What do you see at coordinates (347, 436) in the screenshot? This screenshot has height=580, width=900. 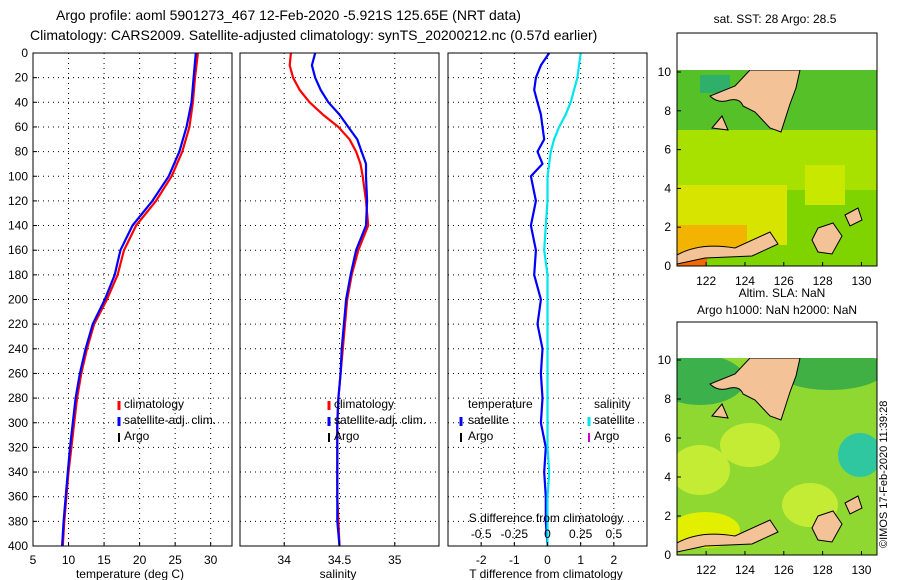 I see `legend-label-argo: Argo` at bounding box center [347, 436].